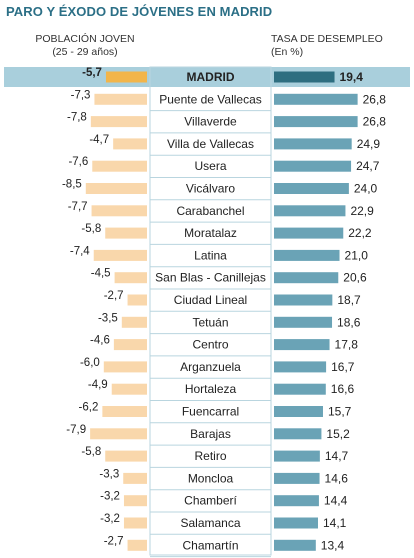 Image resolution: width=414 pixels, height=558 pixels. What do you see at coordinates (100, 341) in the screenshot?
I see `left-value-label: -4,6` at bounding box center [100, 341].